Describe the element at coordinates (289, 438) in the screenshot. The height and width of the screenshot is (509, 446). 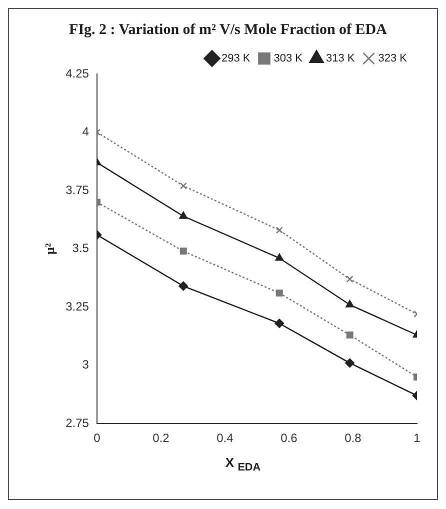
I see `x-tick-label: 0.6` at that location.